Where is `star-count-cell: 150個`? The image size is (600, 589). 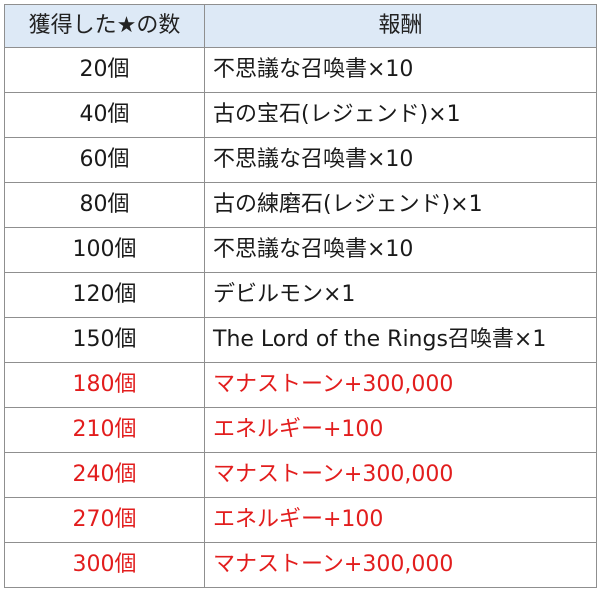
star-count-cell: 150個 is located at coordinates (104, 340).